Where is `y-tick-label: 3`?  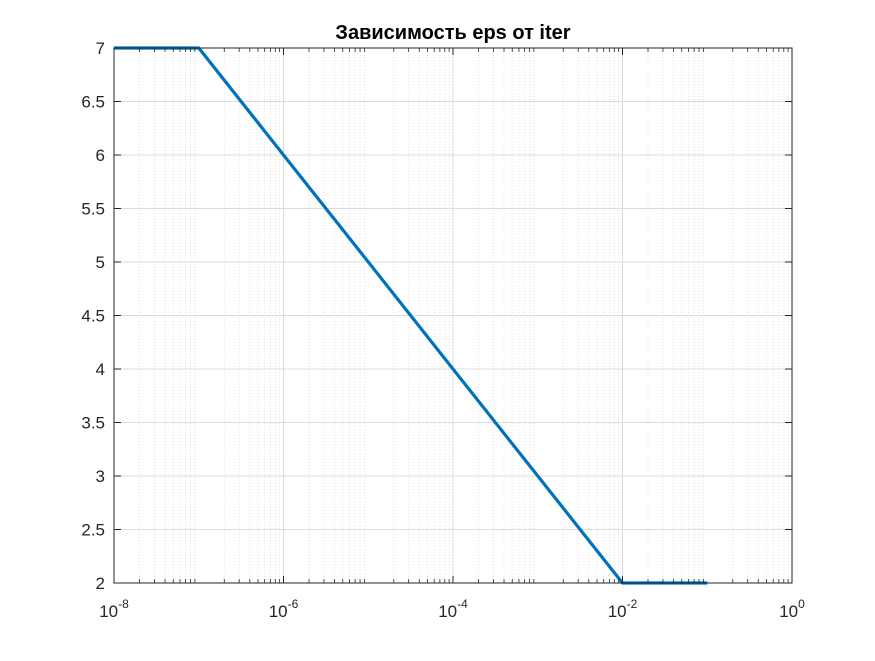
y-tick-label: 3 is located at coordinates (100, 476).